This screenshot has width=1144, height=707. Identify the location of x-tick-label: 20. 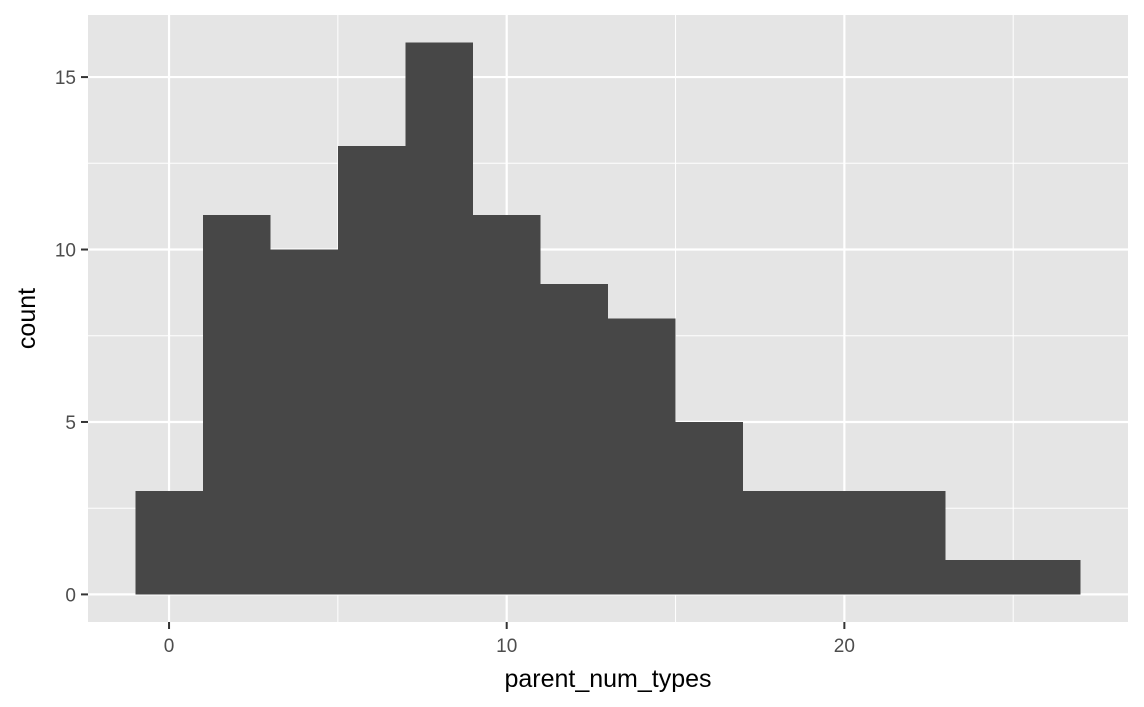
(844, 646).